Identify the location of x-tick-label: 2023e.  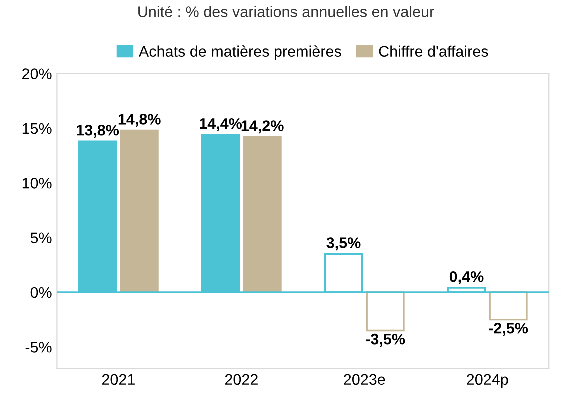
(365, 380).